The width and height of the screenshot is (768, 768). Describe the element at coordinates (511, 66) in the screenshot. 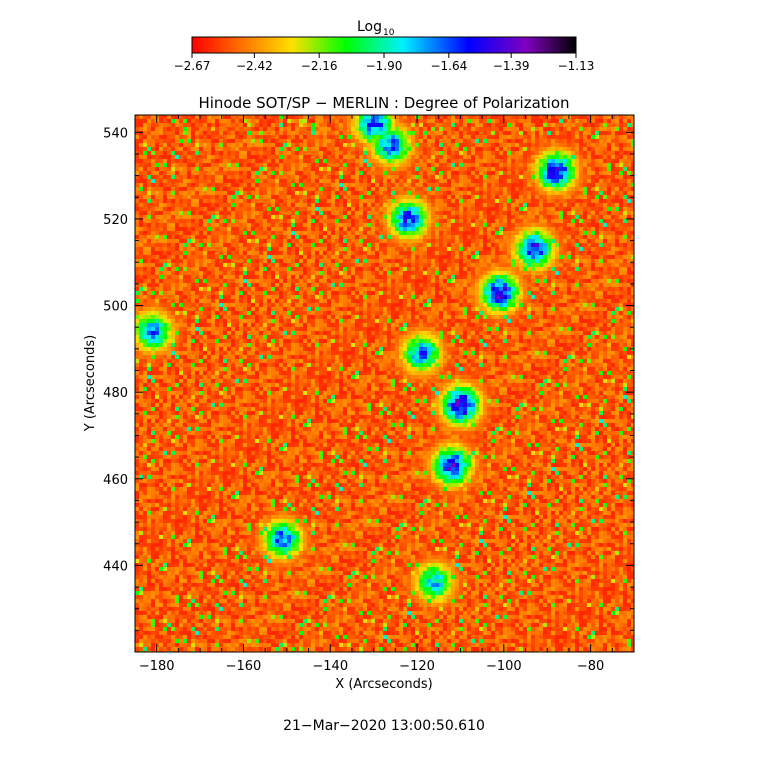

I see `colorbar-tick-label: −1.39` at that location.